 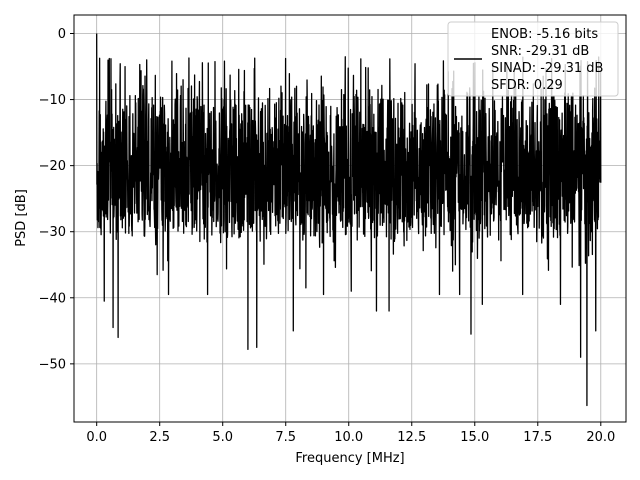 I want to click on legend-box, so click(x=533, y=59).